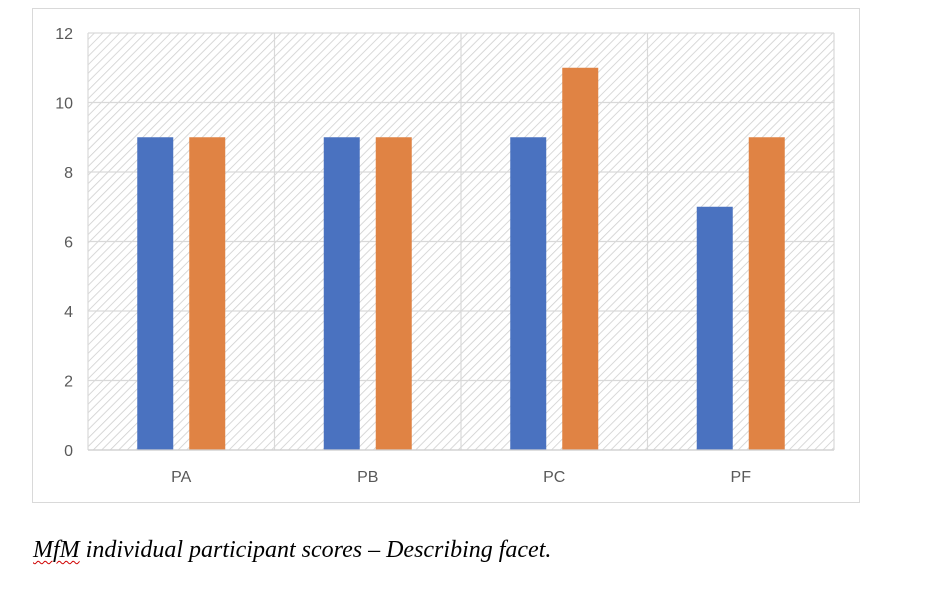 The width and height of the screenshot is (925, 602). What do you see at coordinates (68, 382) in the screenshot?
I see `y-tick-label: 2` at bounding box center [68, 382].